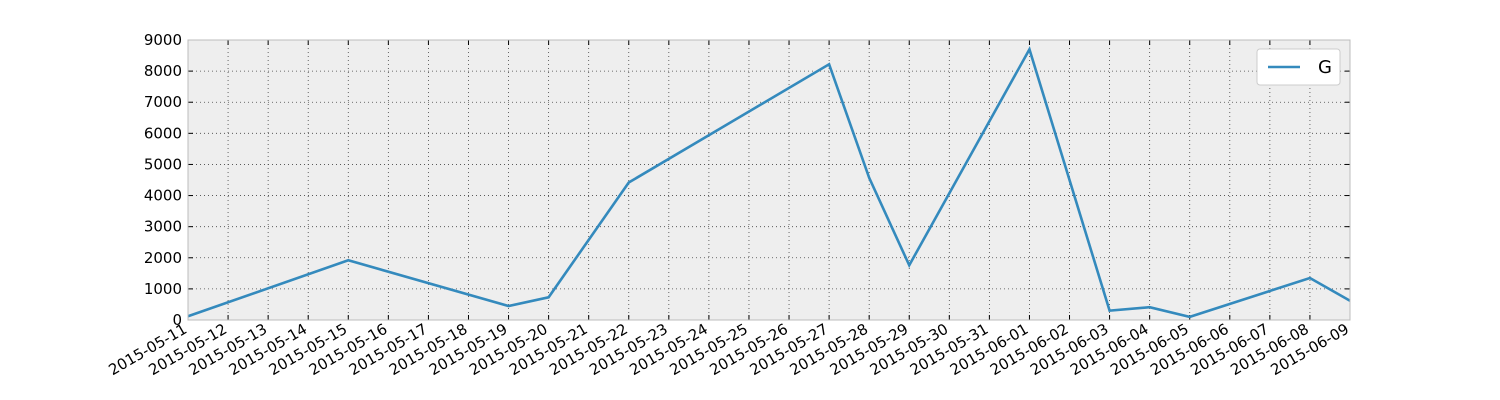 Image resolution: width=1500 pixels, height=400 pixels. What do you see at coordinates (1298, 67) in the screenshot?
I see `legend: G` at bounding box center [1298, 67].